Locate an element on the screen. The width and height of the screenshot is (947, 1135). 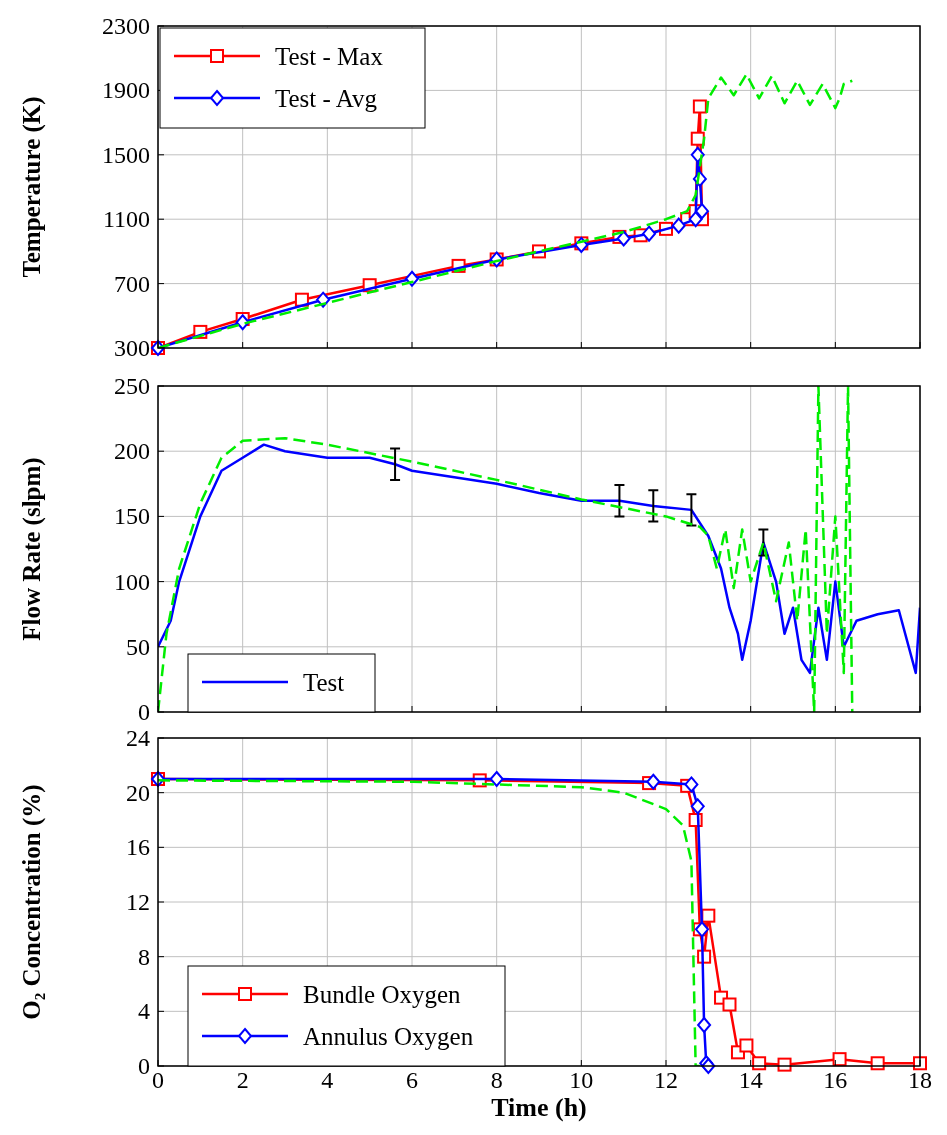
legend-label: Annulus Oxygen is located at coordinates (388, 1036).